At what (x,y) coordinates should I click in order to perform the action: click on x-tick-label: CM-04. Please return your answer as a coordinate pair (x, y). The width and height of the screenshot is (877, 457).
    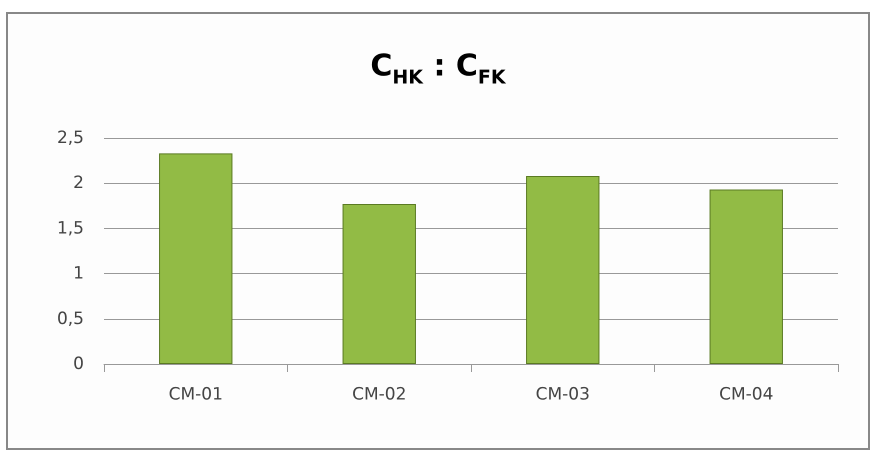
    Looking at the image, I should click on (746, 394).